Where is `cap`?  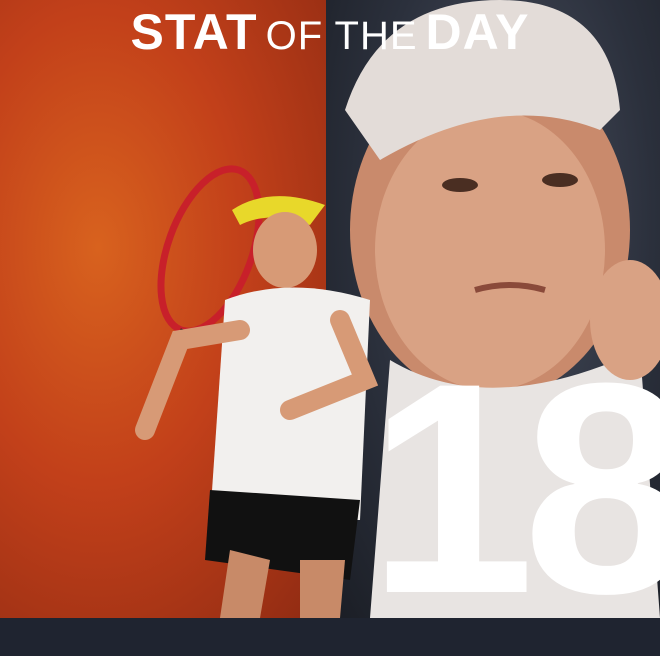 cap is located at coordinates (482, 80).